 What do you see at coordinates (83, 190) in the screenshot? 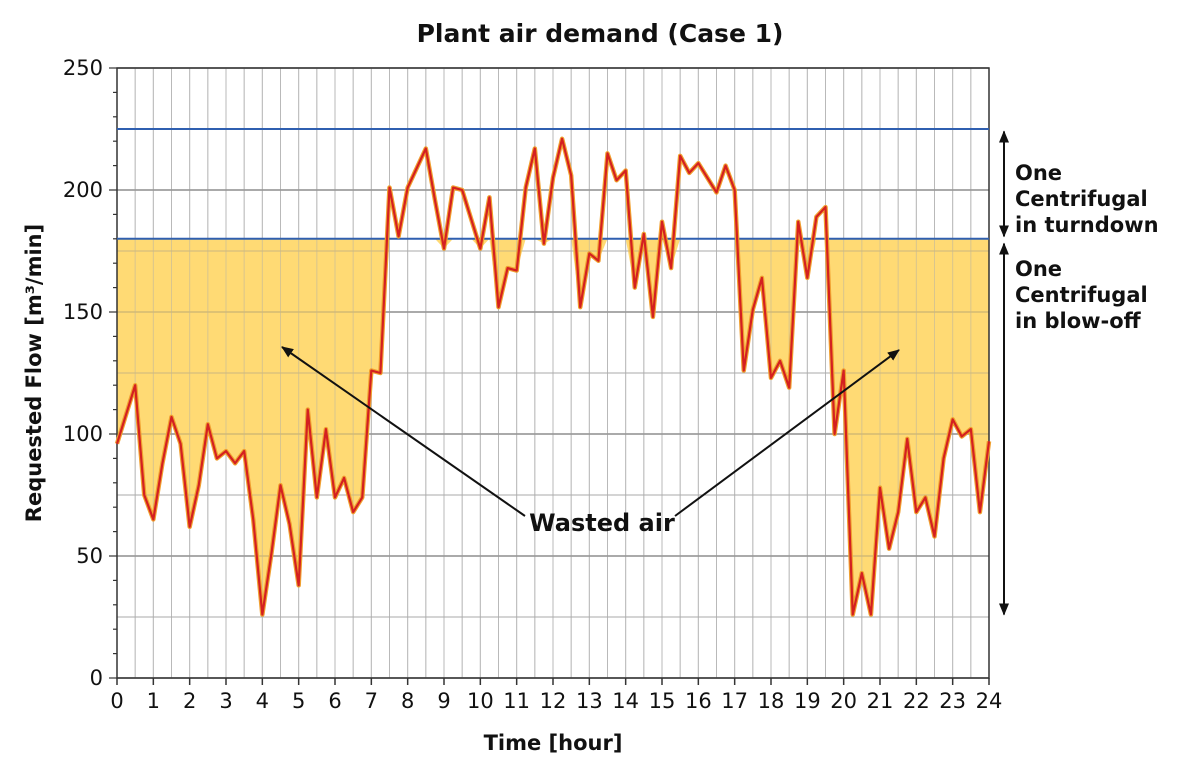
I see `y-tick-label: 200` at bounding box center [83, 190].